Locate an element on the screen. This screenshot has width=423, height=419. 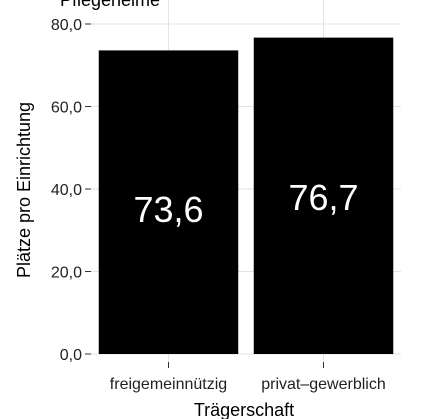
x-tick-label: freigemeinnützig is located at coordinates (168, 384).